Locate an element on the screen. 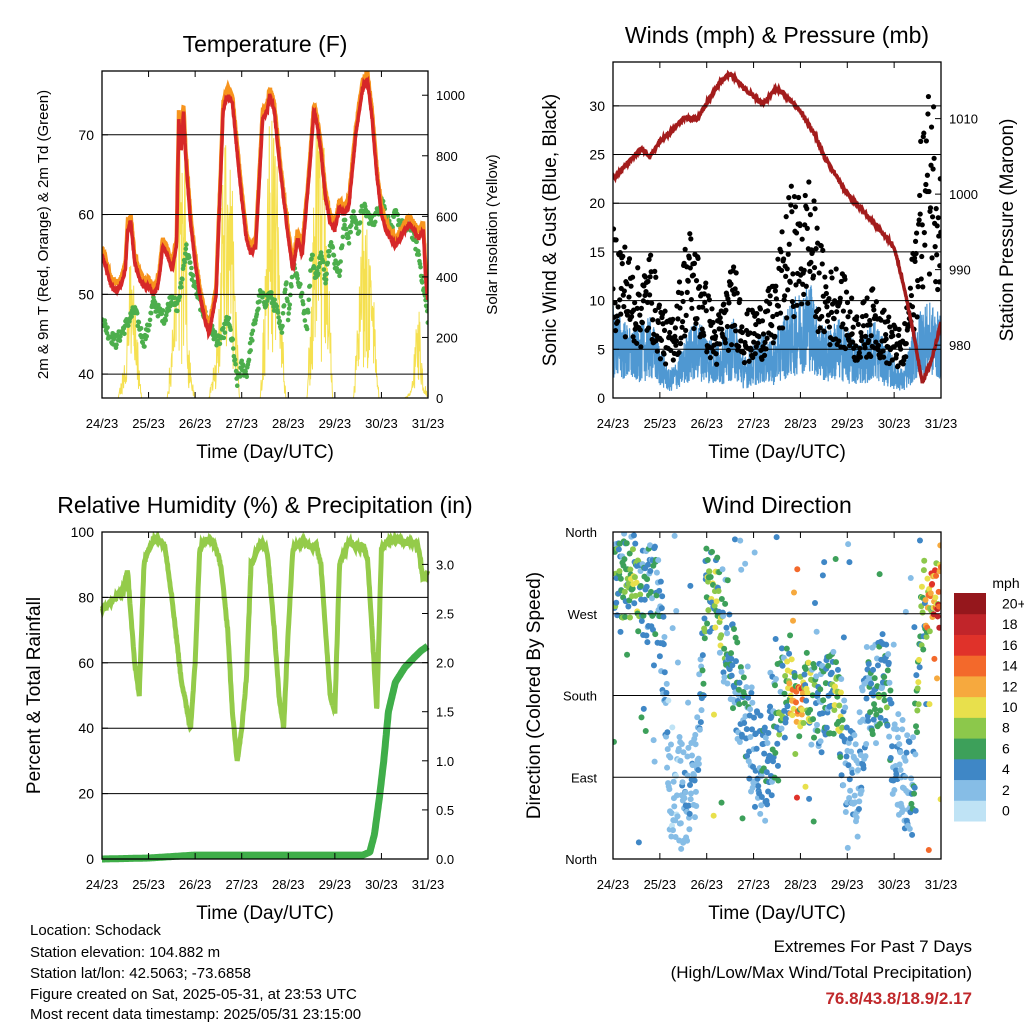 The width and height of the screenshot is (1024, 1025). y-tick-label: 20 is located at coordinates (597, 203).